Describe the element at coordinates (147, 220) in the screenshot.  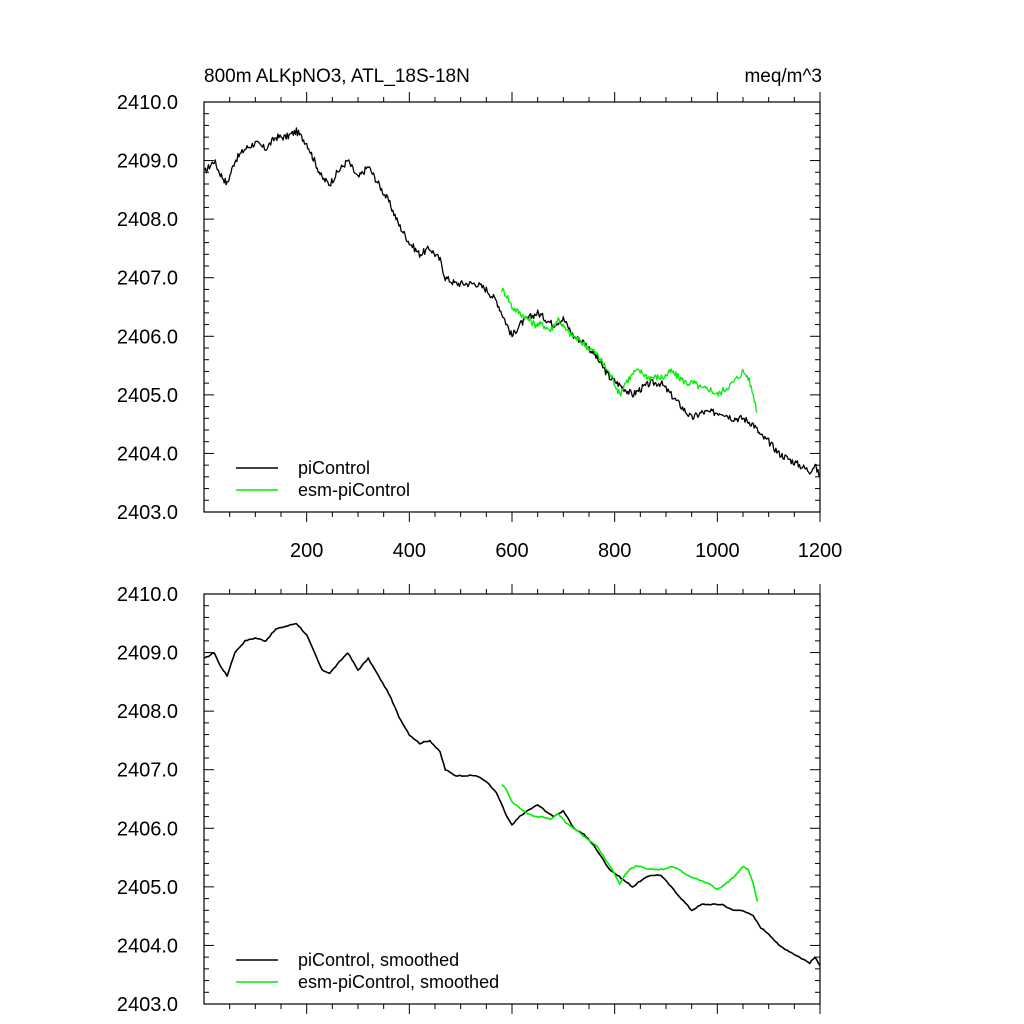
I see `top-y-tick-label: 2408.0` at that location.